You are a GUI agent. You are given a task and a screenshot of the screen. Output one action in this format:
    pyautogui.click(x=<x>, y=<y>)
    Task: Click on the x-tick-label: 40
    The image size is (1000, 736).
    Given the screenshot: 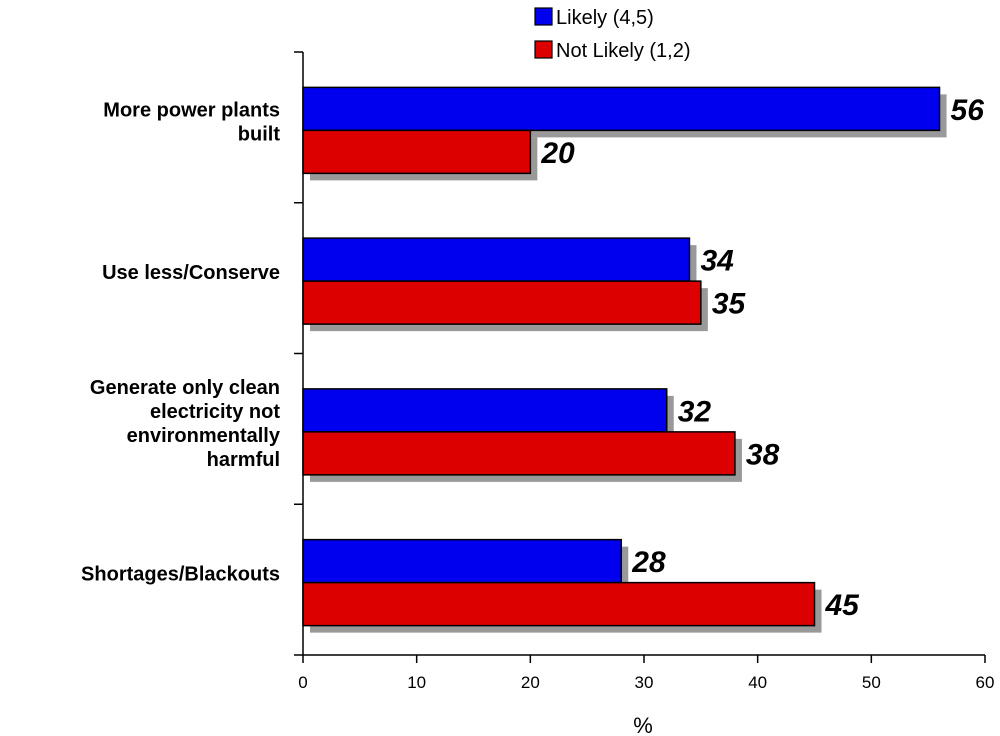 What is the action you would take?
    pyautogui.click(x=757, y=682)
    